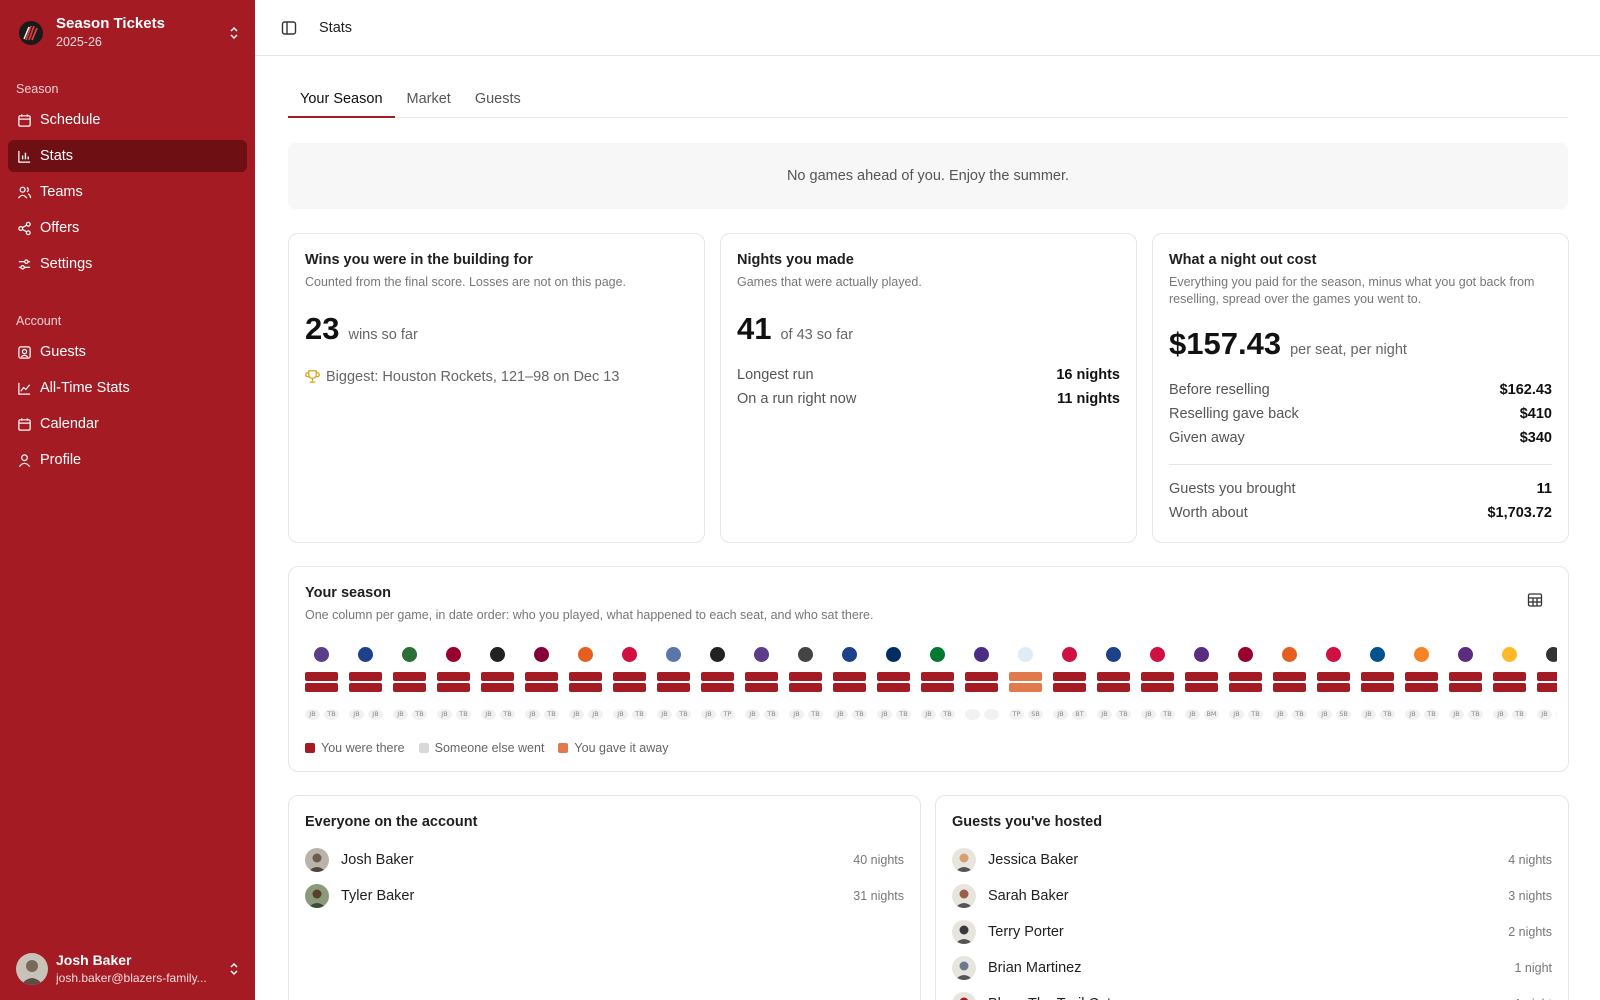 The height and width of the screenshot is (1000, 1600). I want to click on cost-unit: per seat, per night, so click(1348, 349).